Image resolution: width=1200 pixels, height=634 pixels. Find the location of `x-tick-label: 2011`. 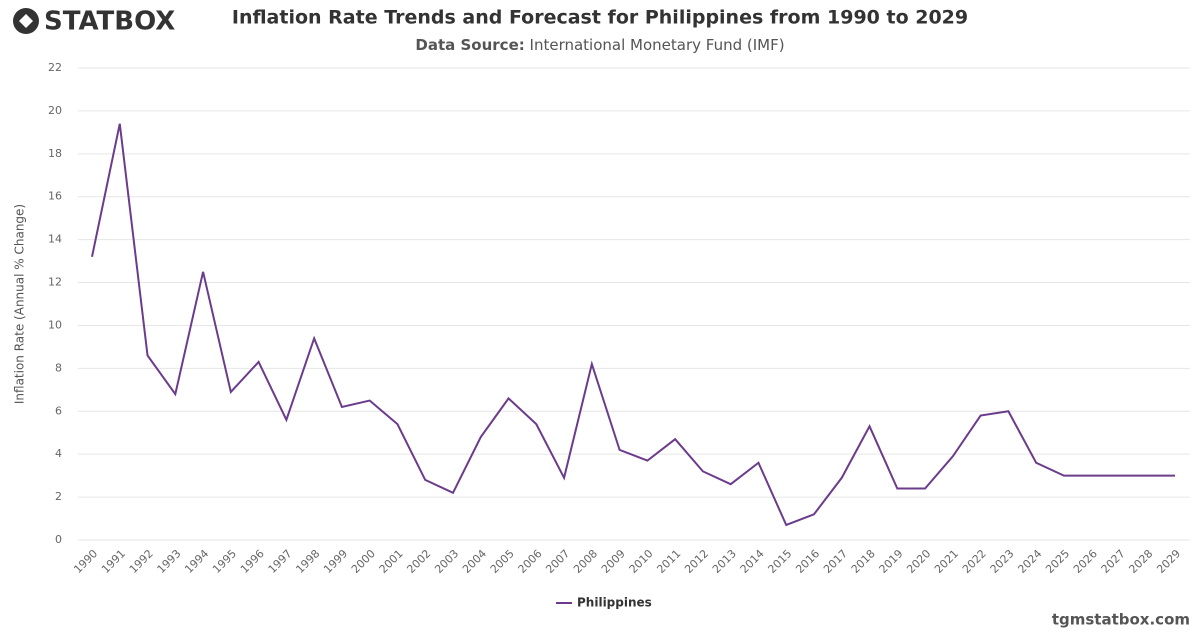

x-tick-label: 2011 is located at coordinates (668, 561).